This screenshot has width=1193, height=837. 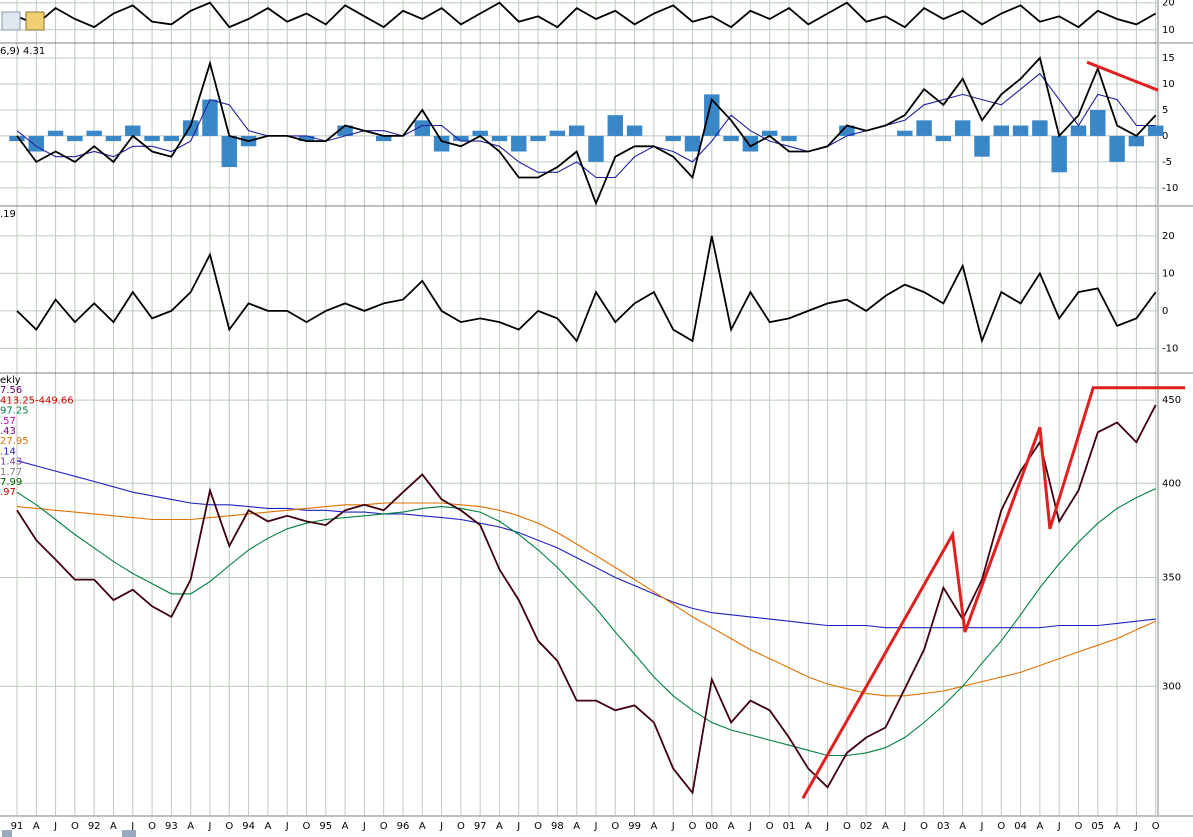 What do you see at coordinates (1171, 686) in the screenshot?
I see `y-tick-label: 300` at bounding box center [1171, 686].